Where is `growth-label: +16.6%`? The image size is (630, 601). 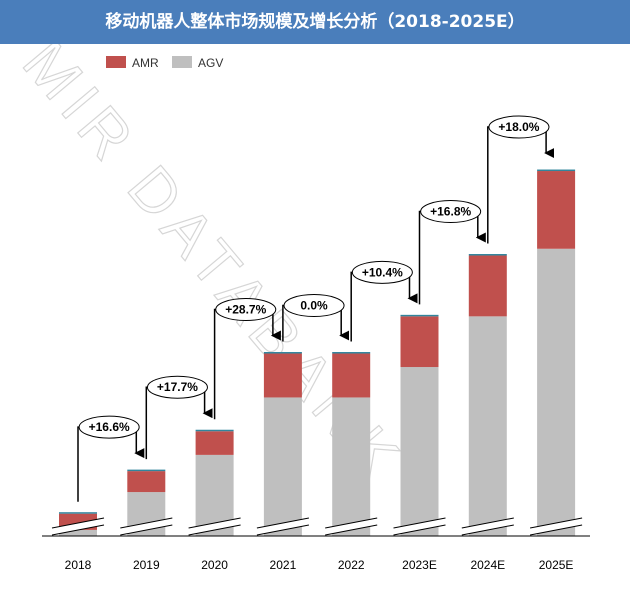 growth-label: +16.6% is located at coordinates (109, 427).